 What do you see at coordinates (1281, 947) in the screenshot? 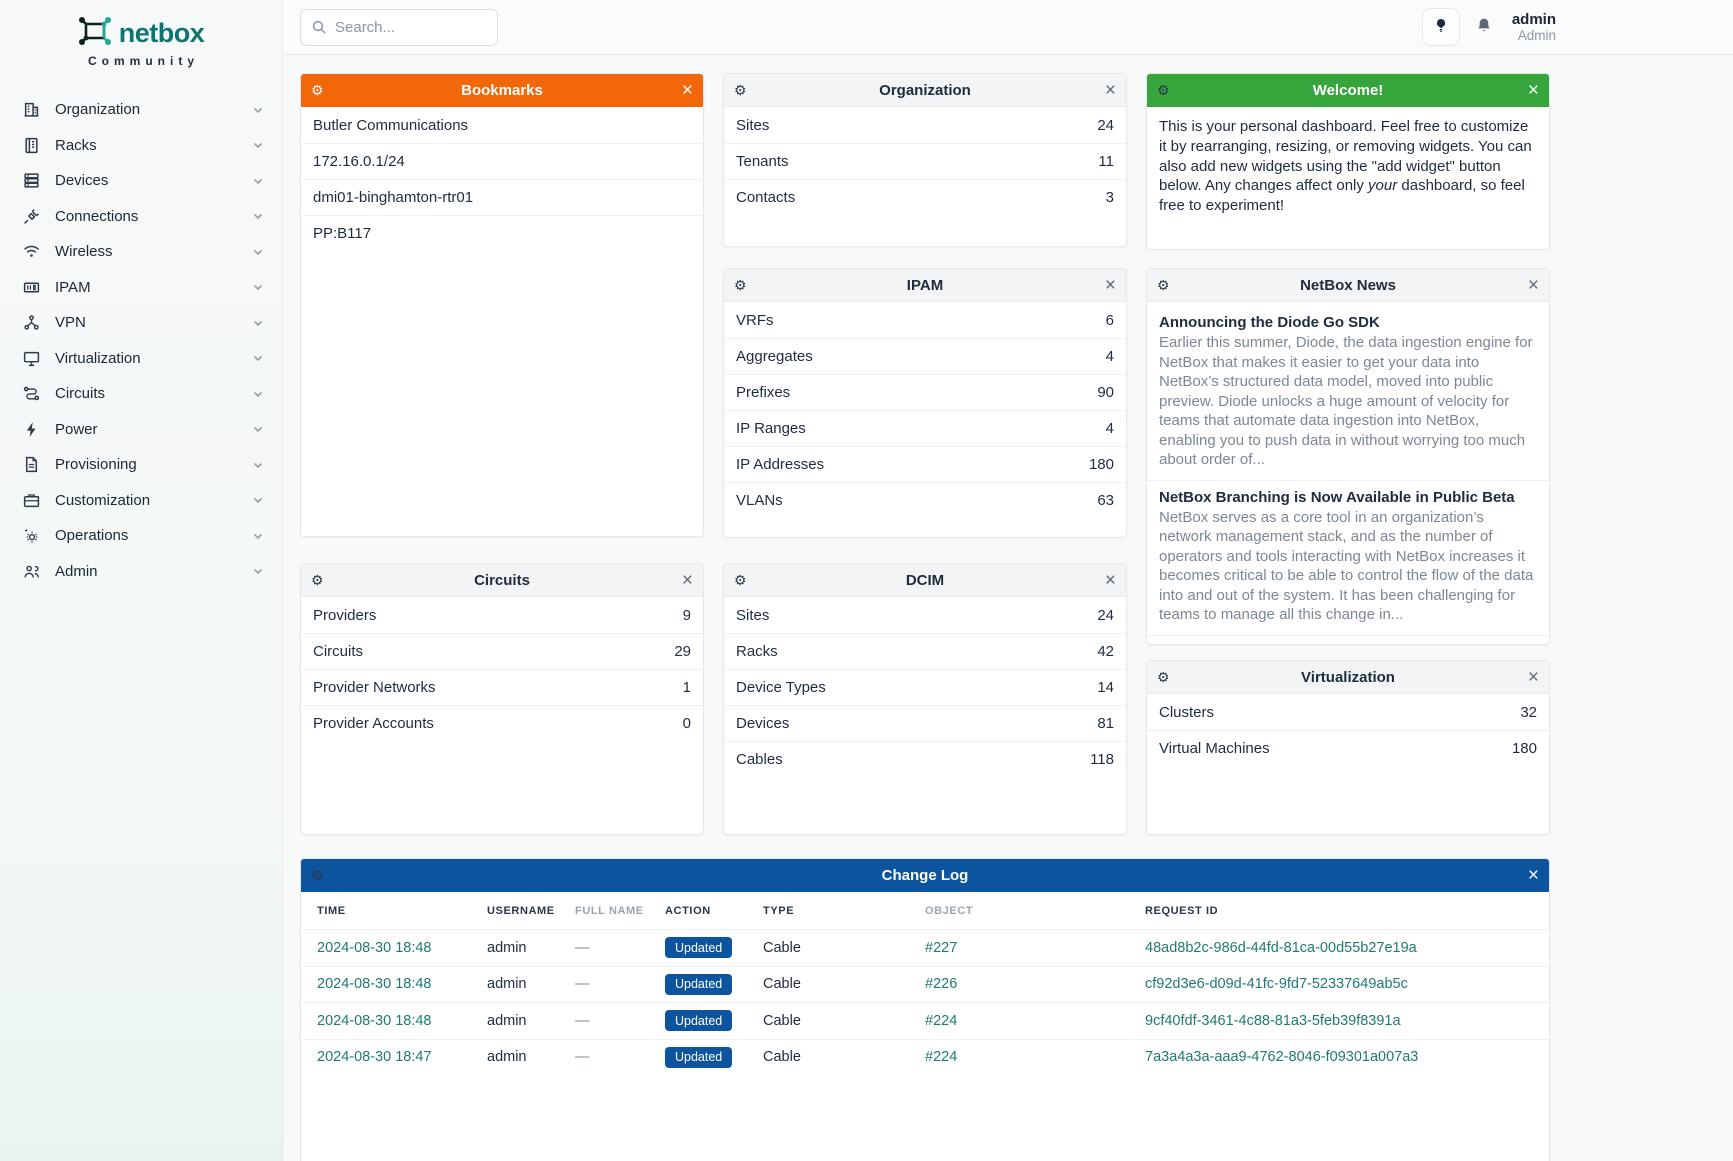
I see `request-id-link: 48ad8b2c-986d-44fd-81ca-00d55b27e19a` at bounding box center [1281, 947].